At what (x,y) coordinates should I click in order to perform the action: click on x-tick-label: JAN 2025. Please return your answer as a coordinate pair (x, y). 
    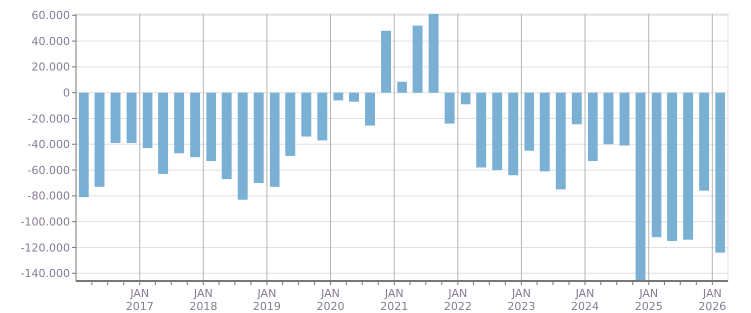
    Looking at the image, I should click on (648, 300).